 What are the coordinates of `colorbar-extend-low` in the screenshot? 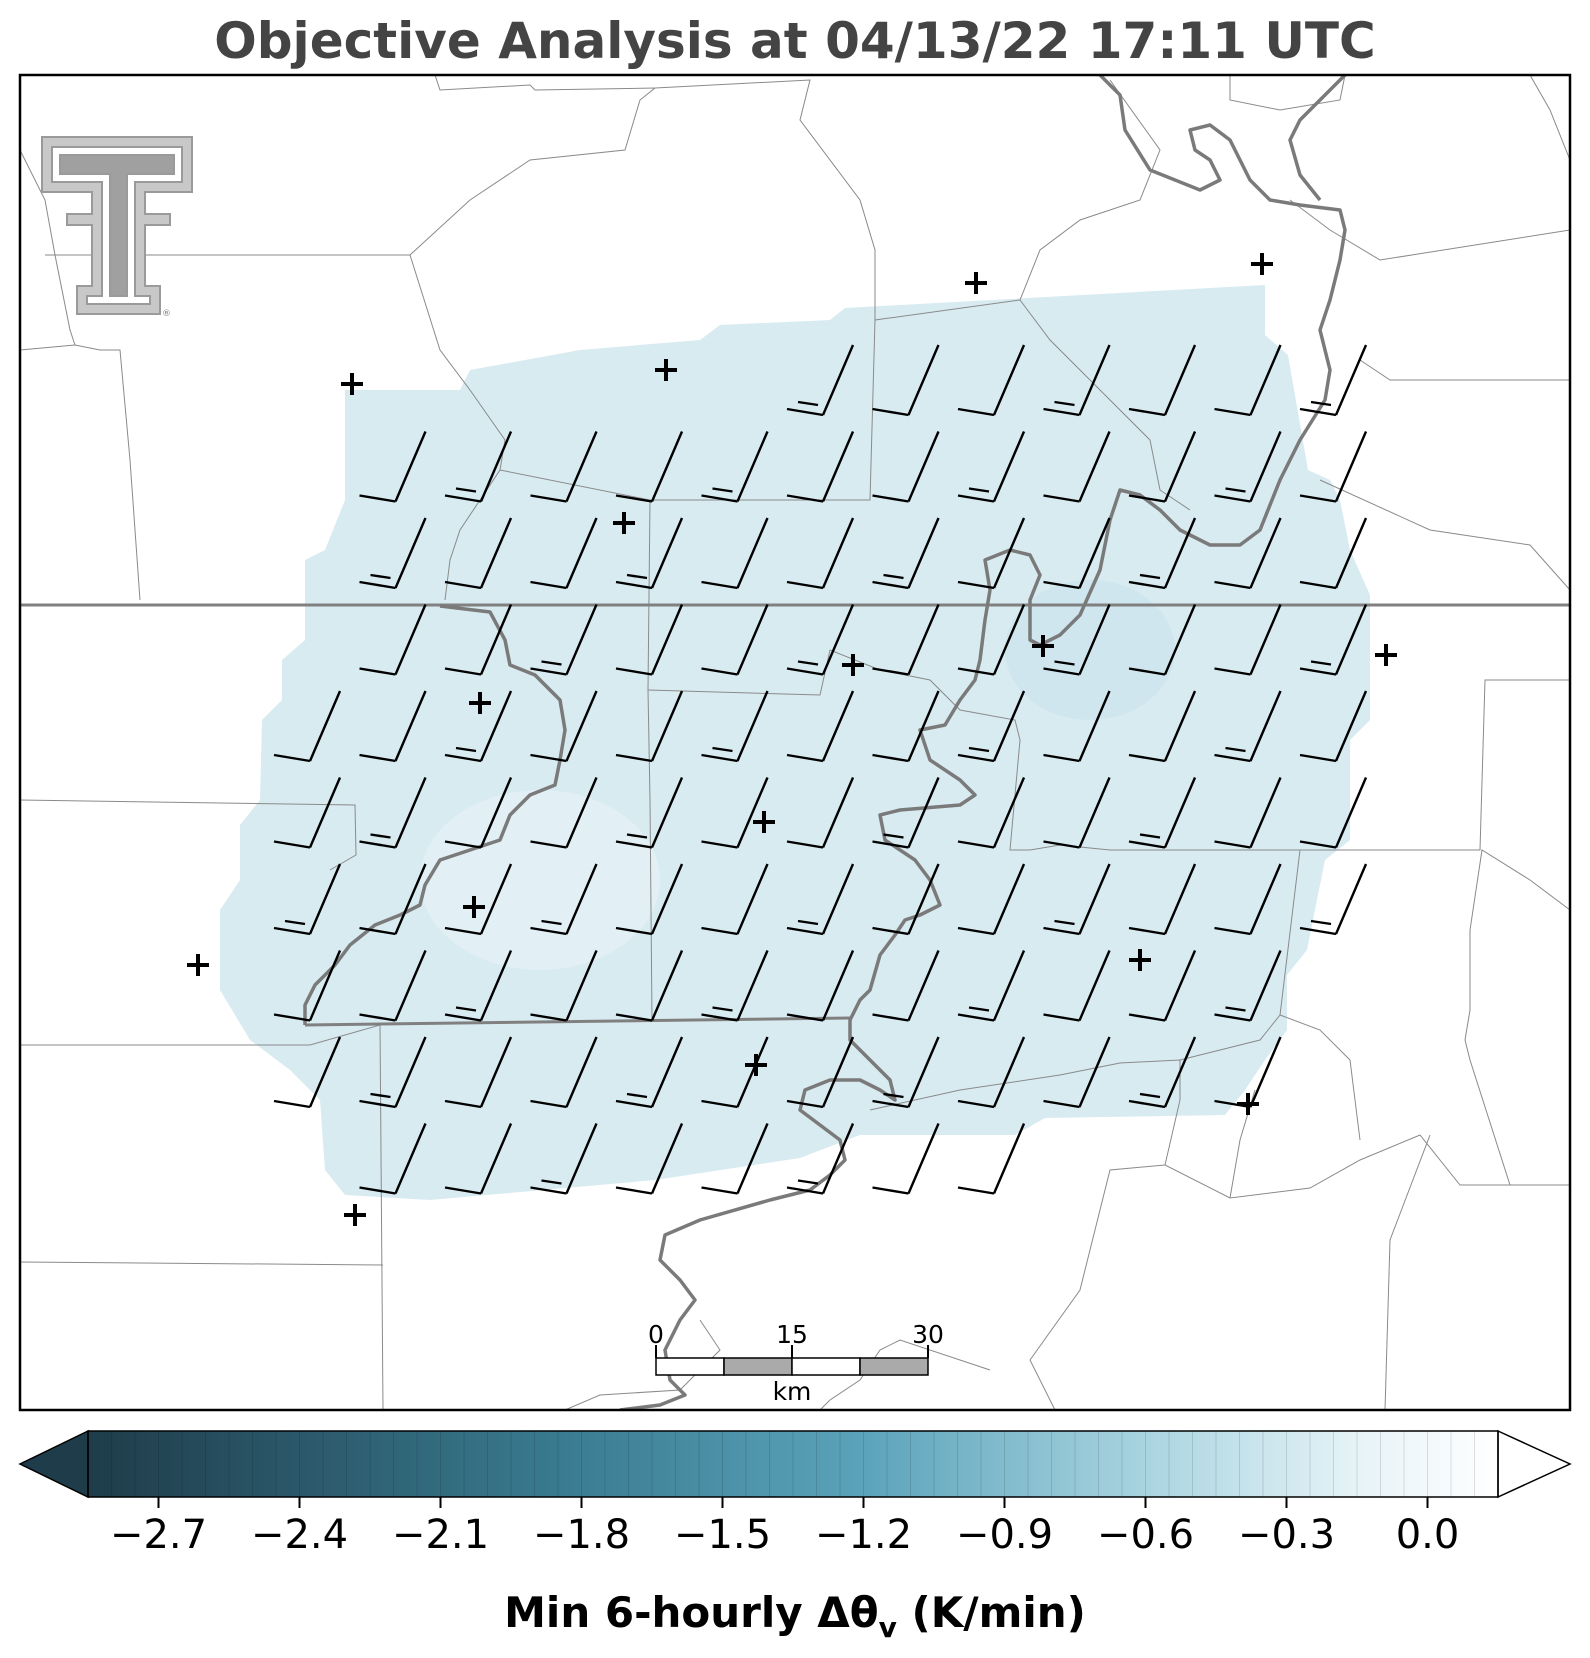 It's located at (53, 1464).